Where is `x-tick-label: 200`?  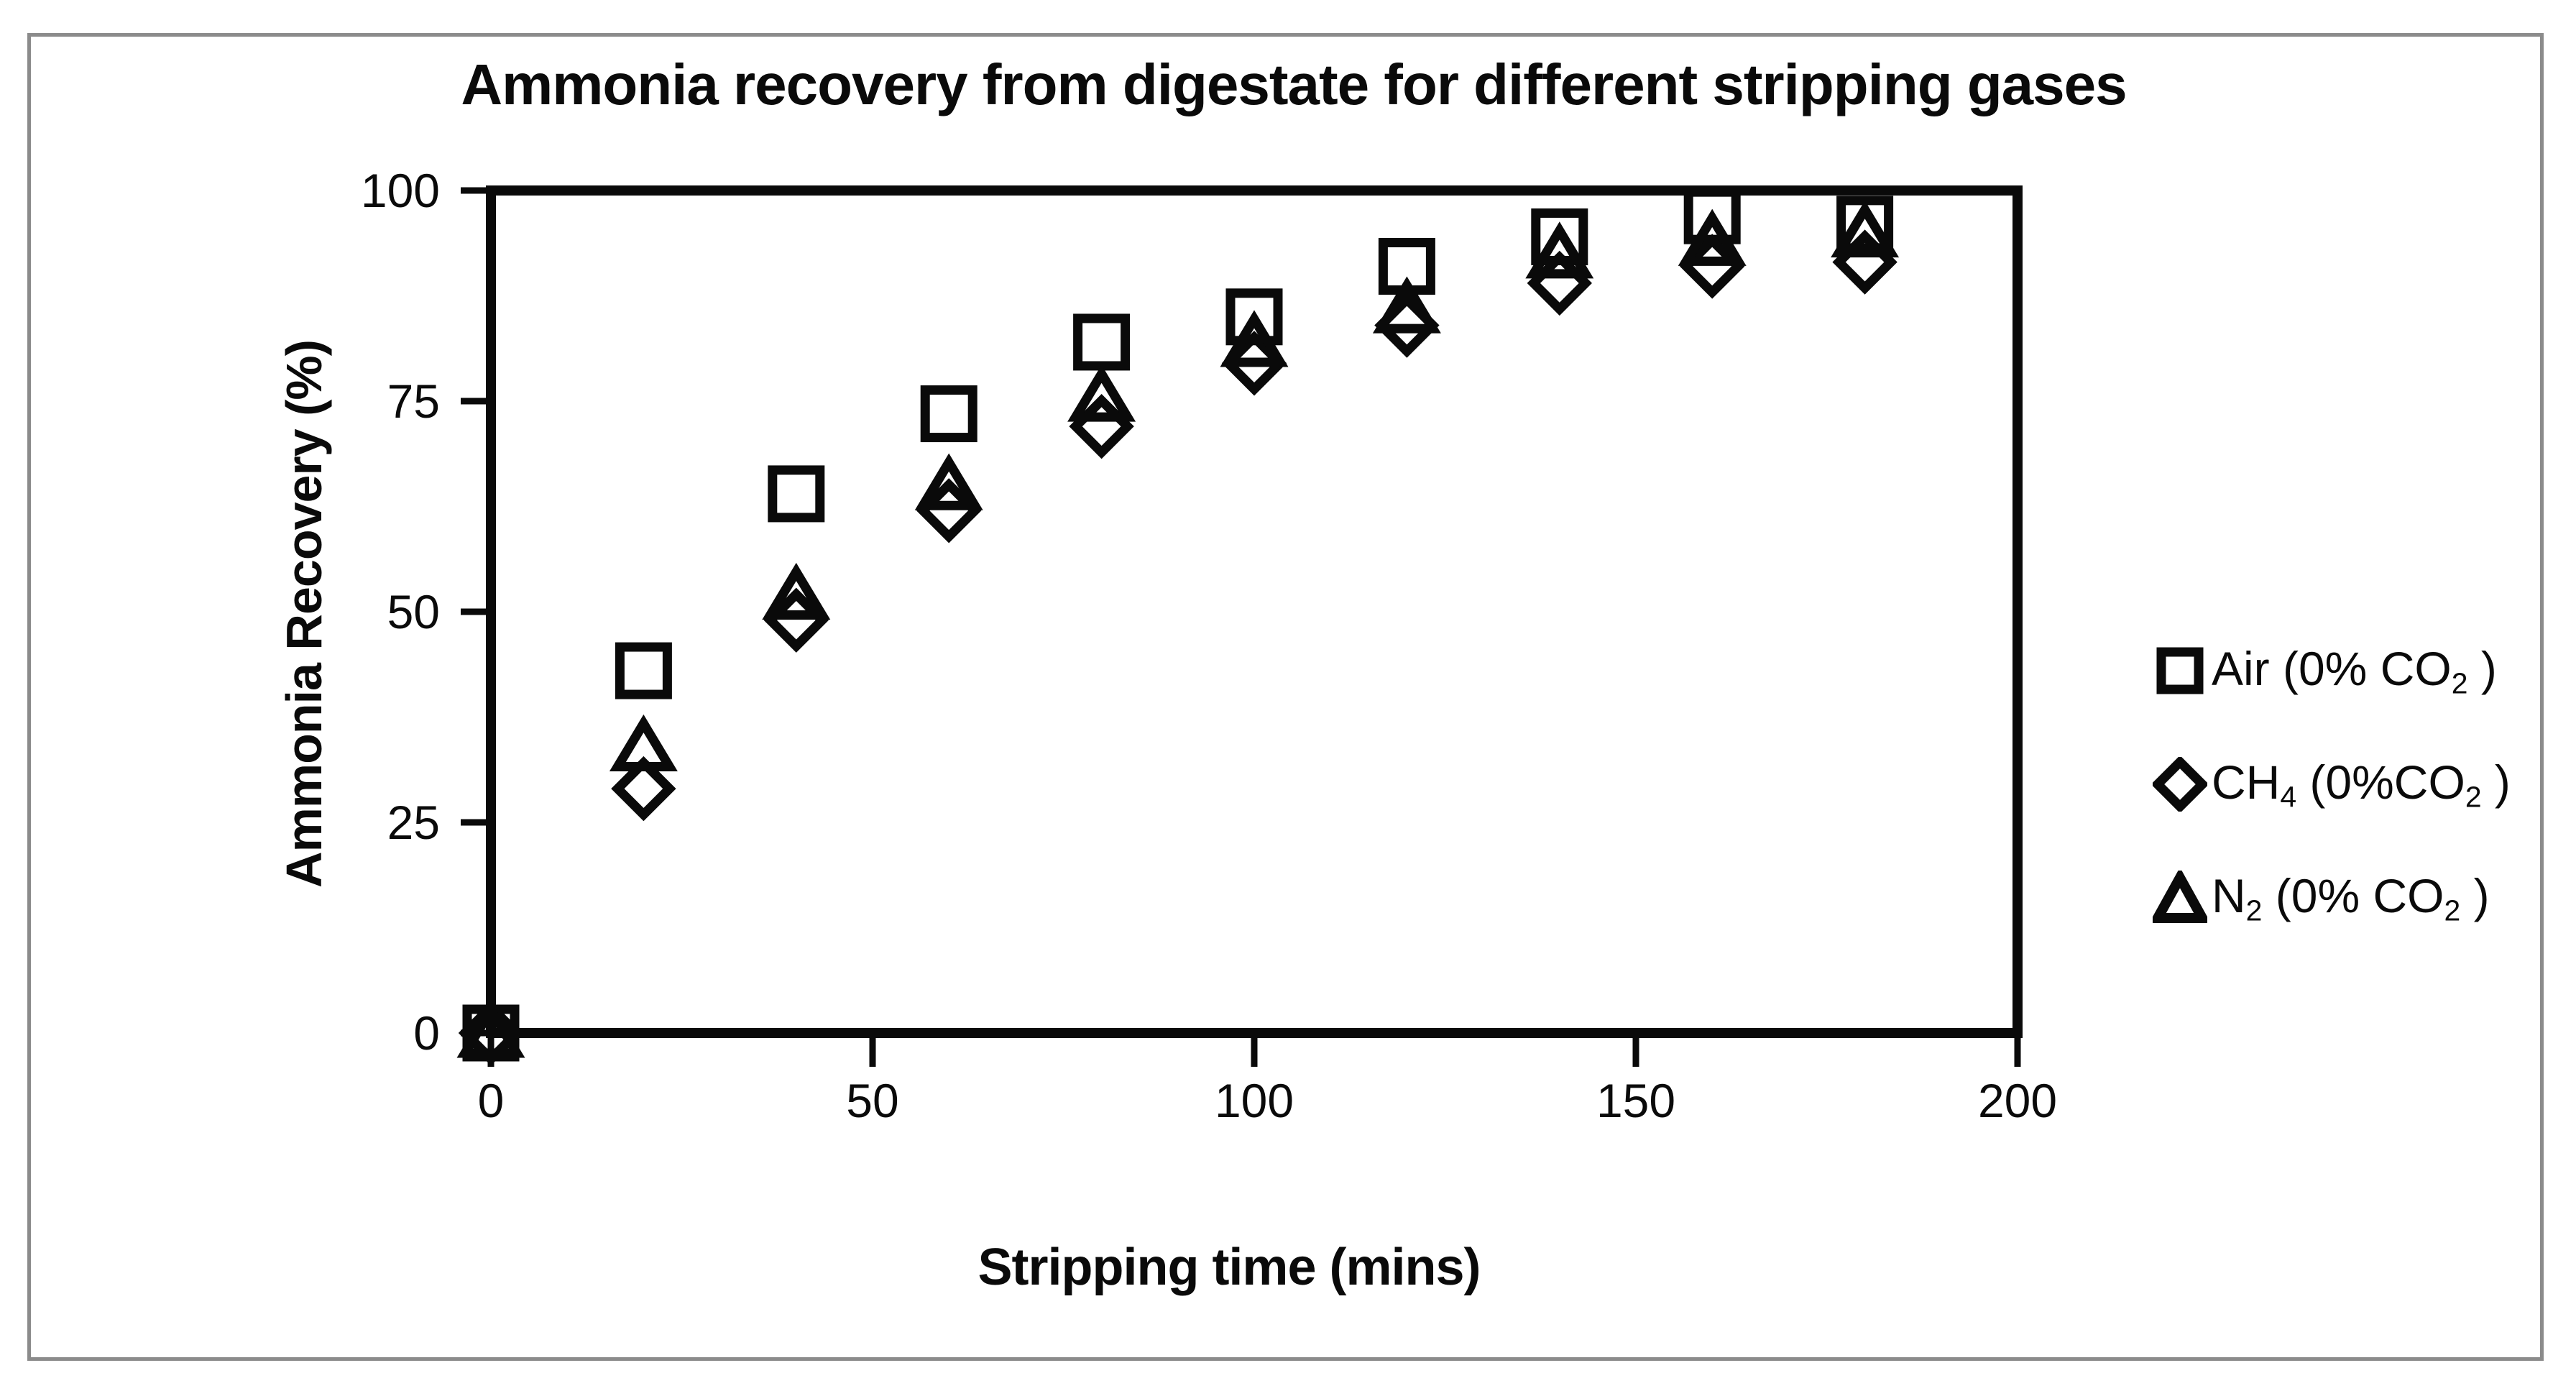 x-tick-label: 200 is located at coordinates (2017, 1100).